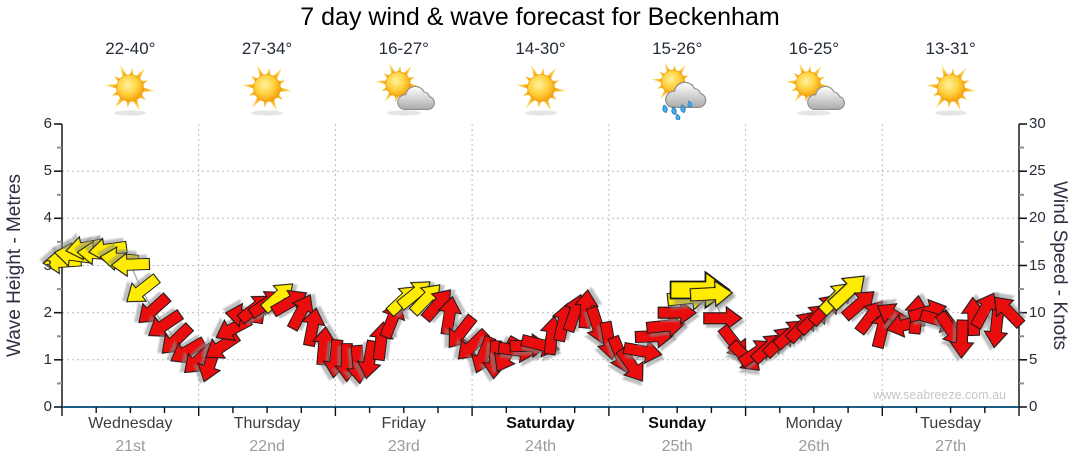 Image resolution: width=1080 pixels, height=475 pixels. I want to click on day-date: 26th, so click(814, 446).